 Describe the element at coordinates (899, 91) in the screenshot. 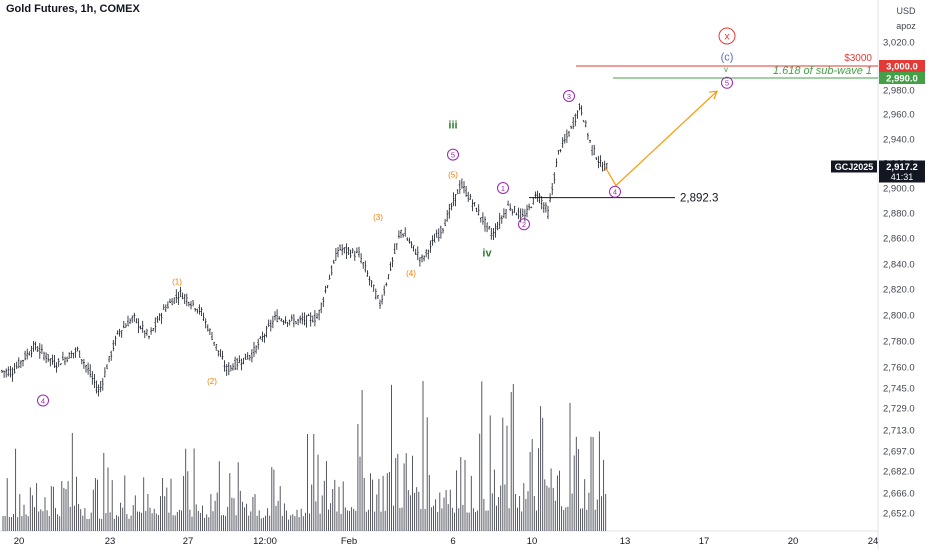

I see `price-tick-label: 2,980.0` at that location.